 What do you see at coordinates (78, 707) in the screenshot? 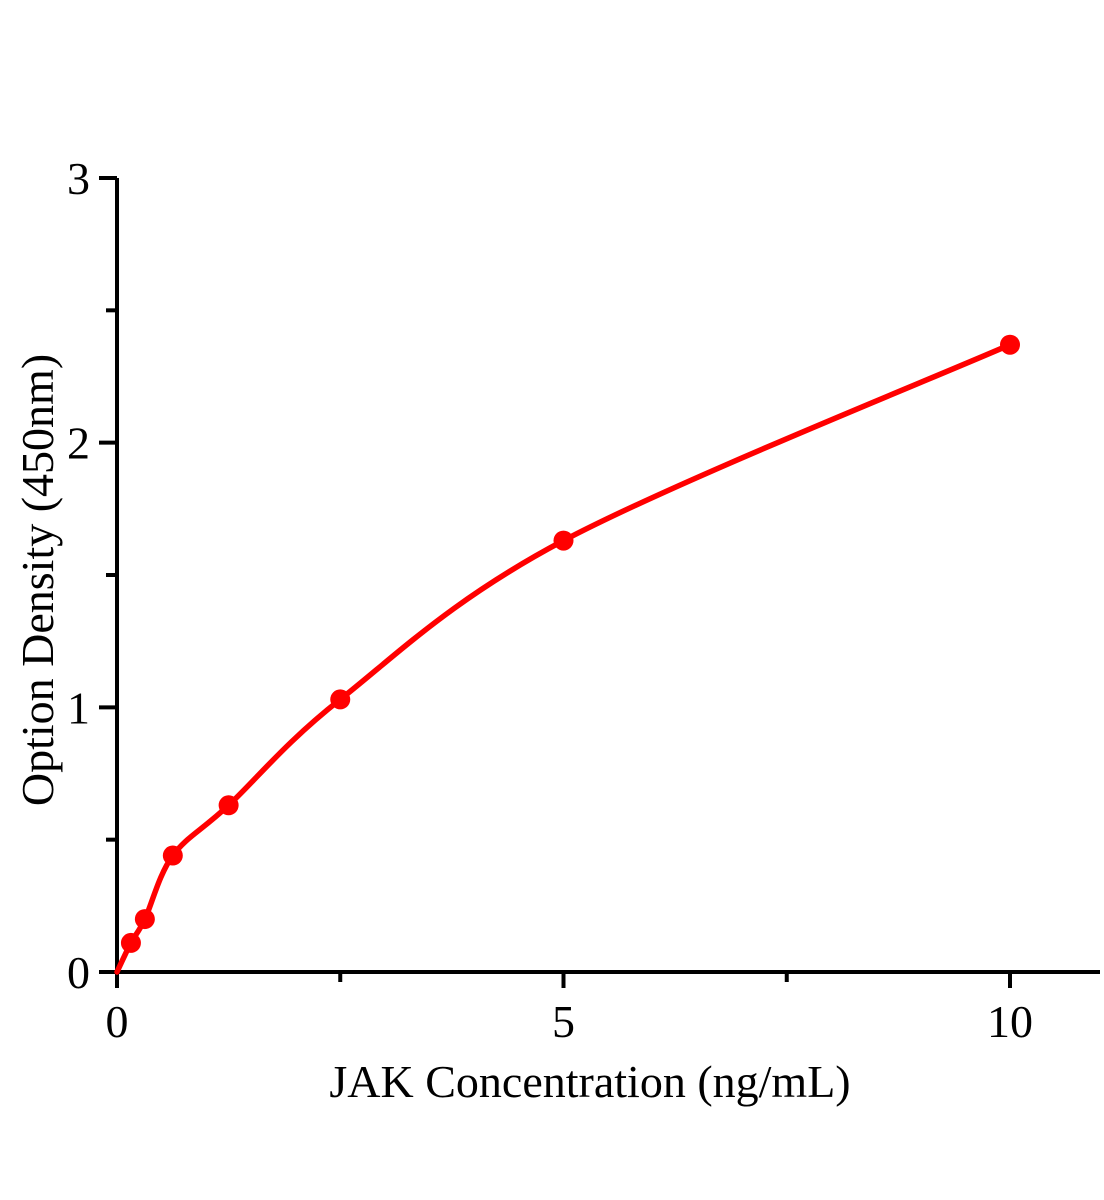
I see `y-tick-label: 1` at bounding box center [78, 707].